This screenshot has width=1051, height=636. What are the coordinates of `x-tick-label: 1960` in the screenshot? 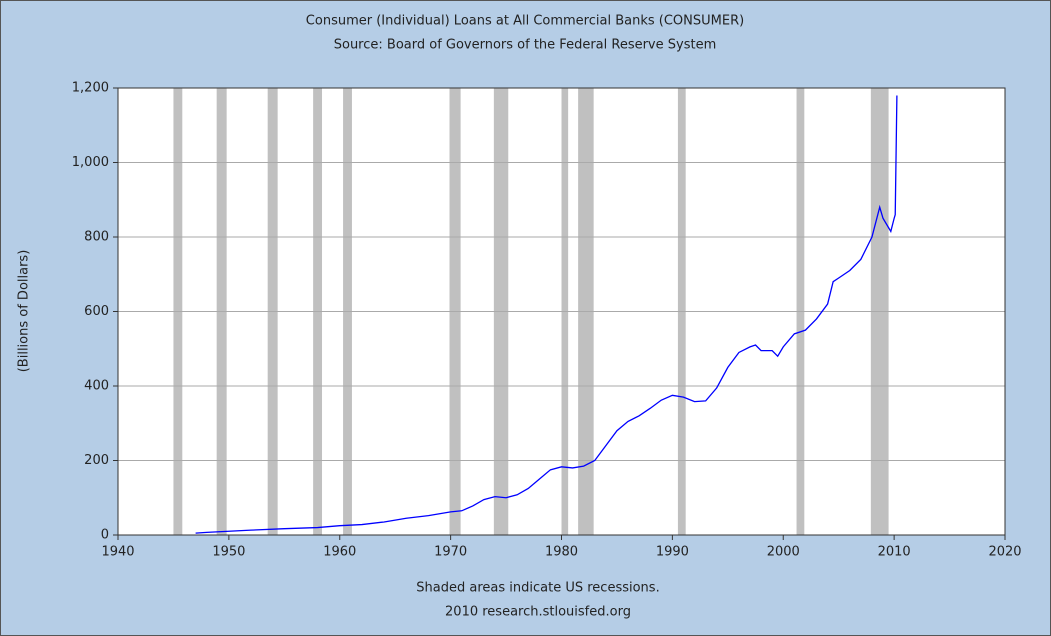 It's located at (339, 552).